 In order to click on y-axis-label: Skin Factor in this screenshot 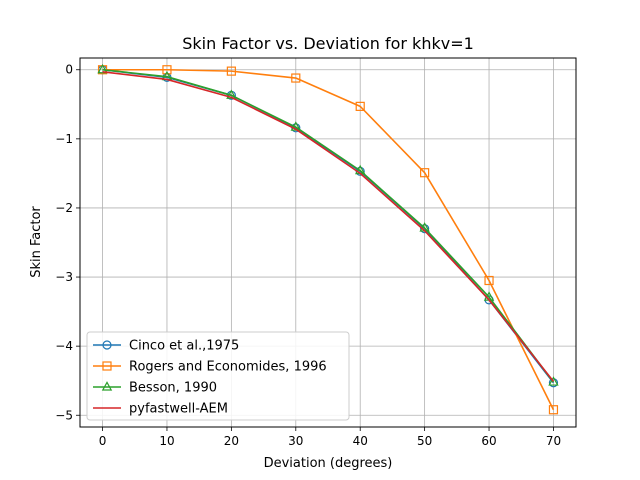, I will do `click(36, 242)`.